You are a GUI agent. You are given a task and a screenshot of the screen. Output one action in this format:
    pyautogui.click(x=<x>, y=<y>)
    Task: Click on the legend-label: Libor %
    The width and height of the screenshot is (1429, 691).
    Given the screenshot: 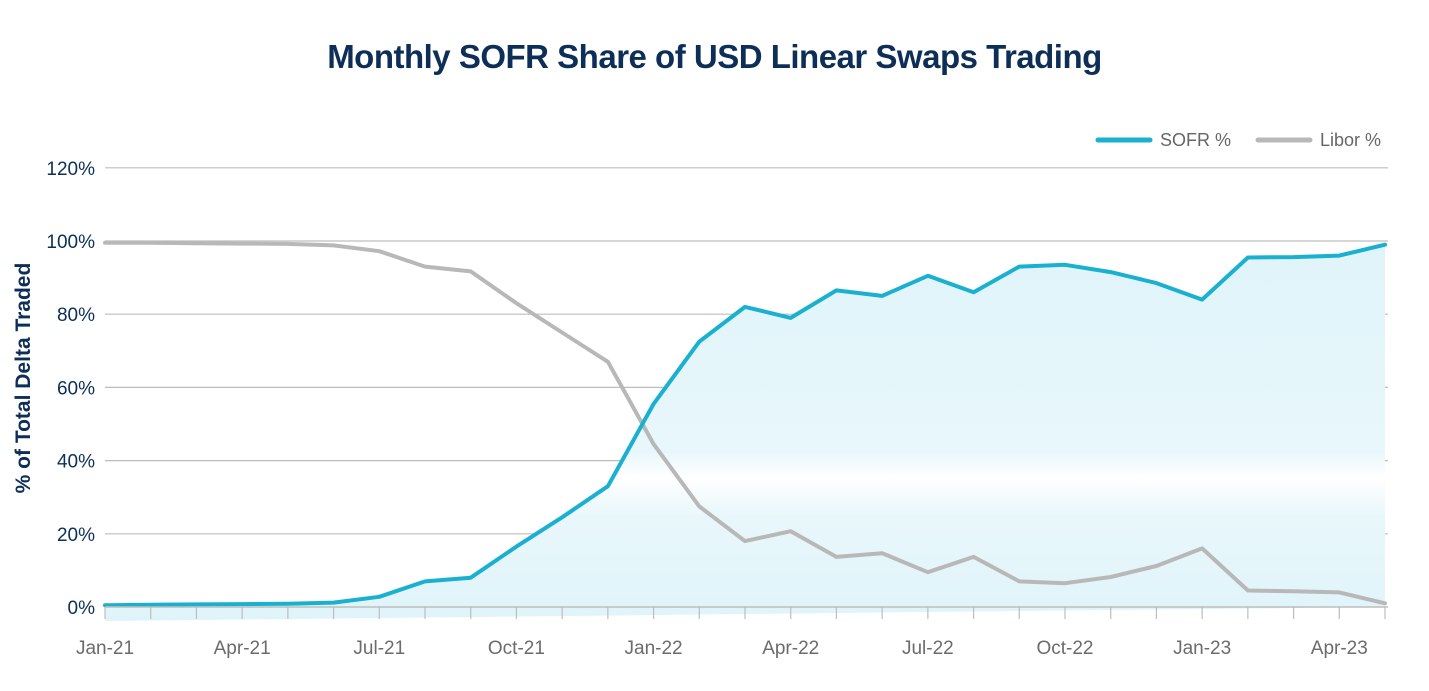 What is the action you would take?
    pyautogui.click(x=1350, y=140)
    